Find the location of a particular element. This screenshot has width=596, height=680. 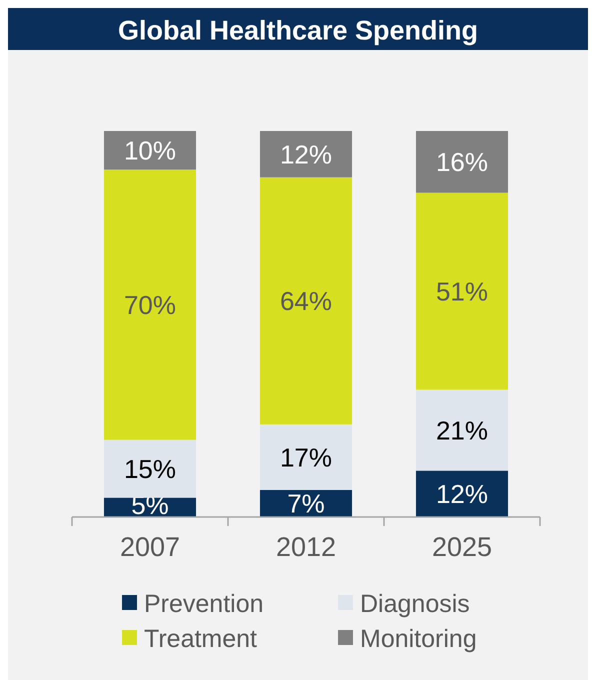

legend-label: Diagnosis is located at coordinates (415, 604).